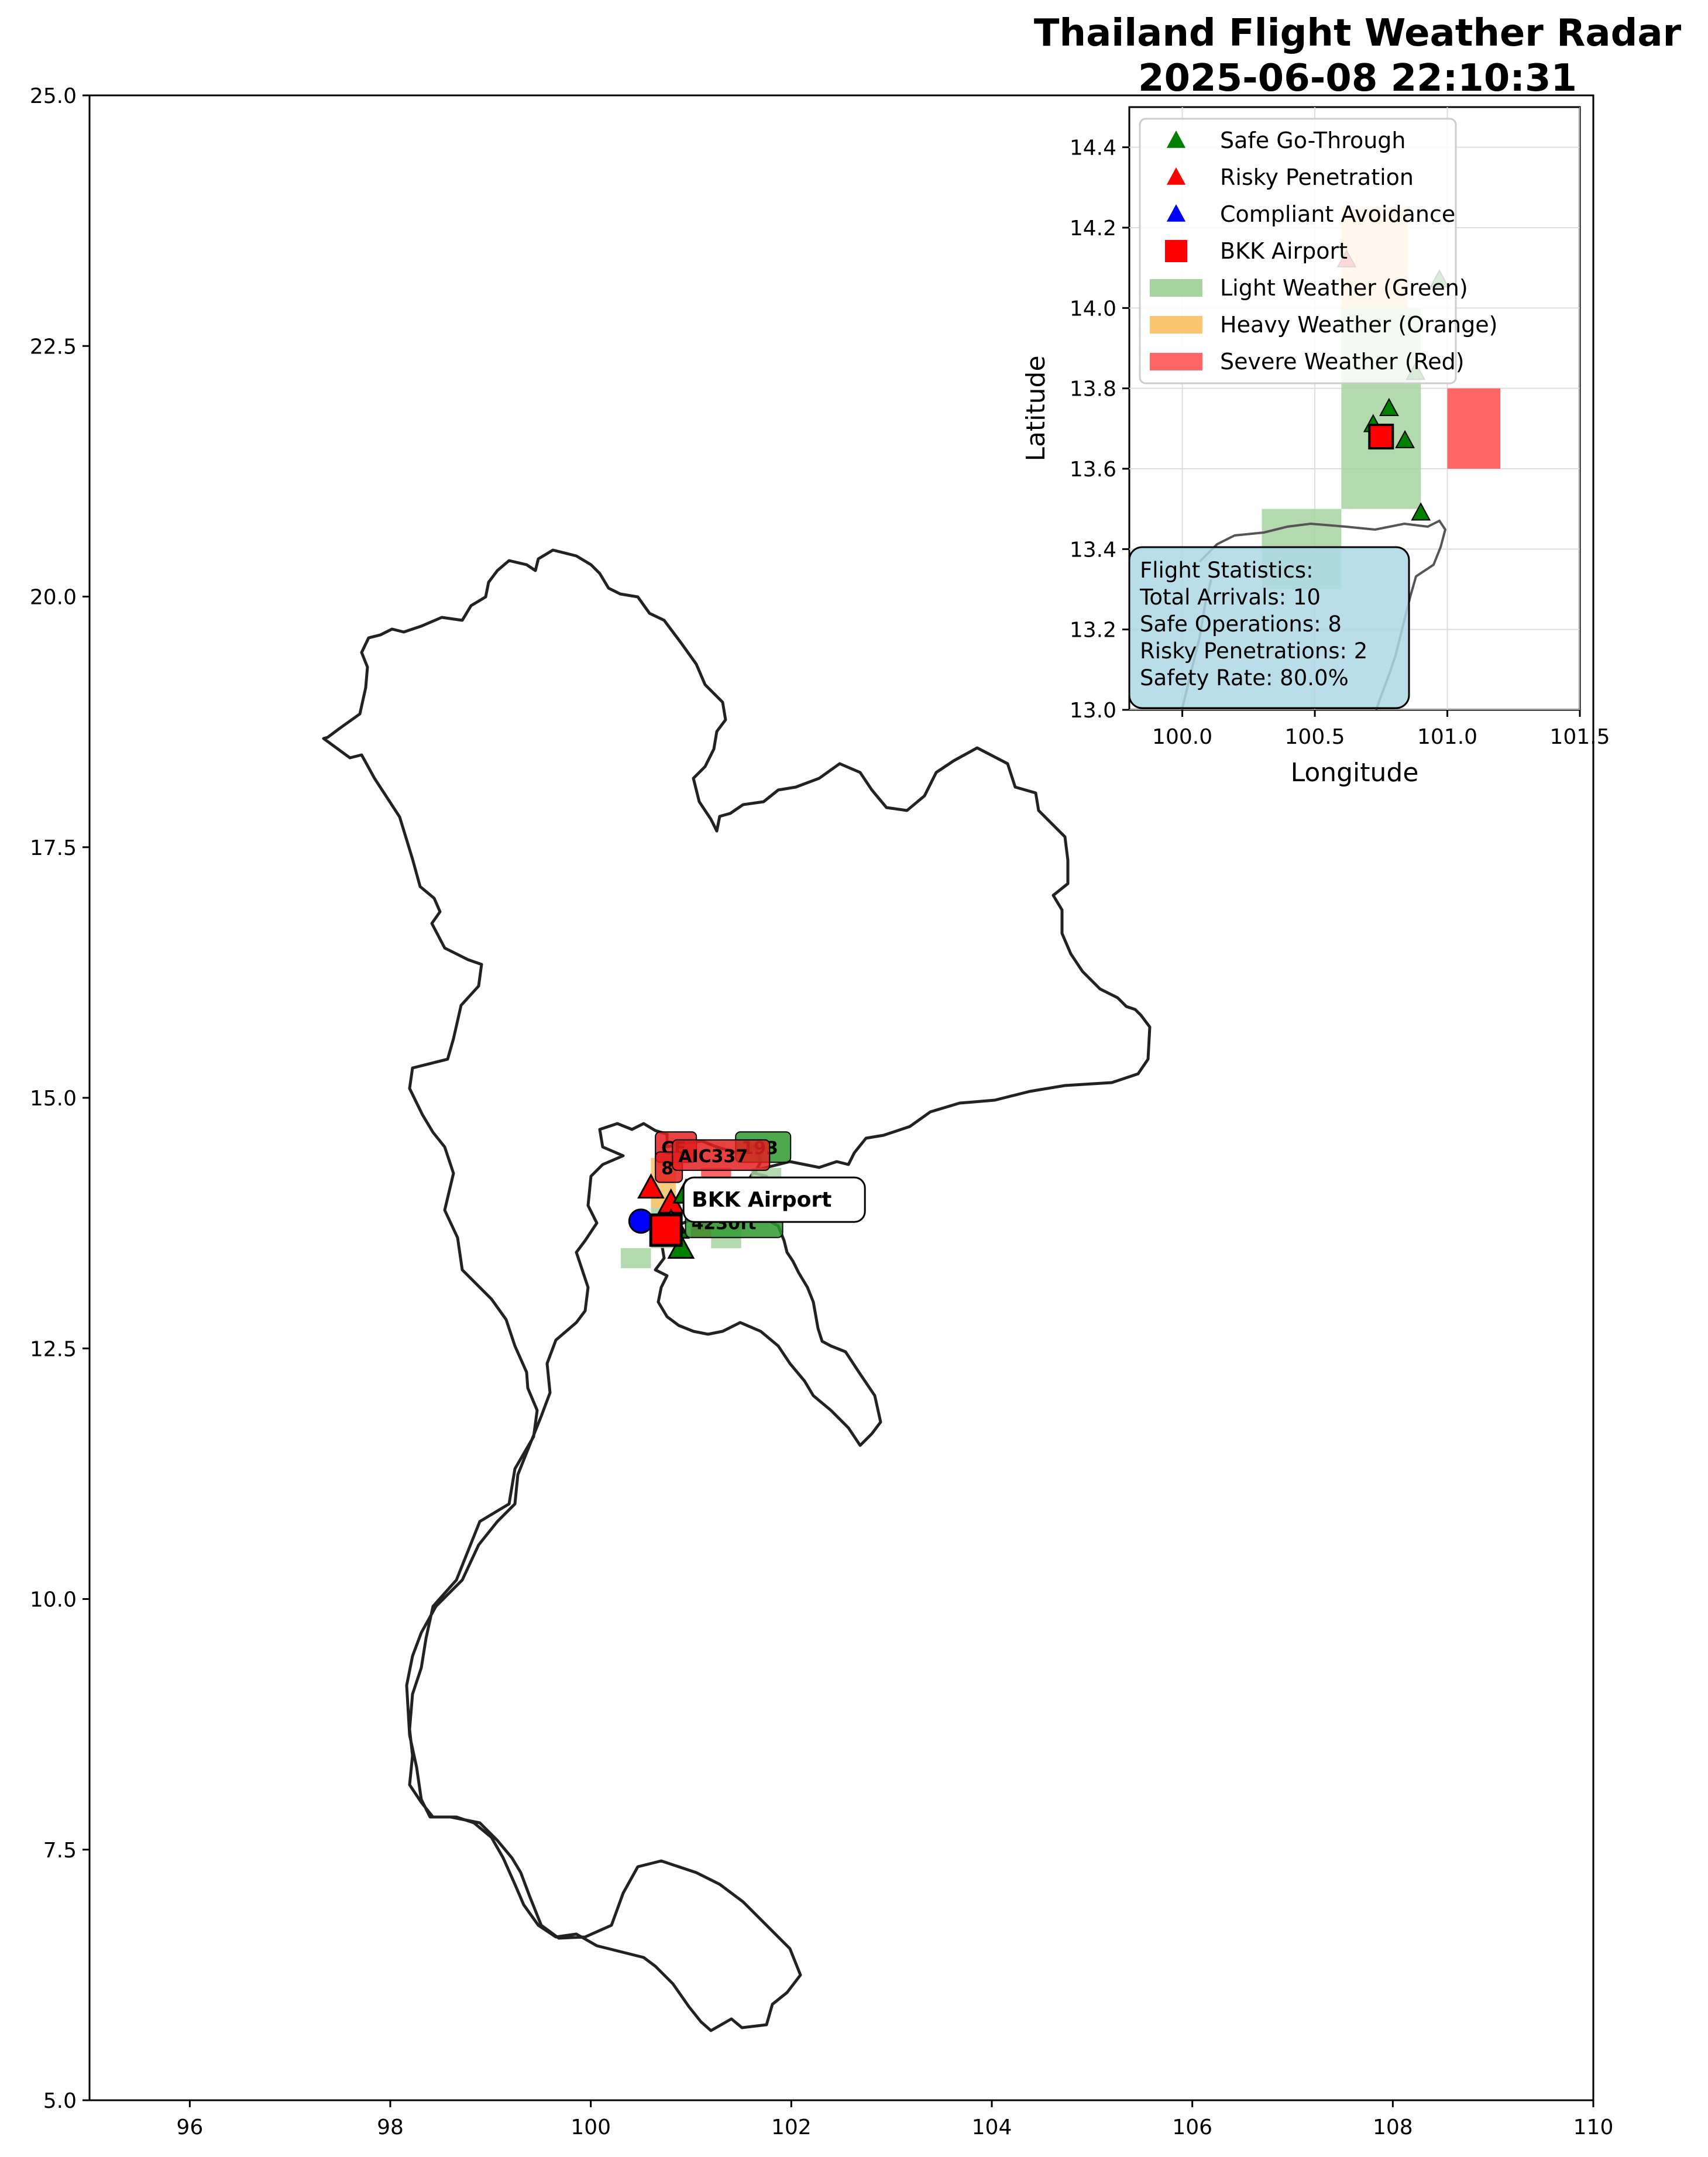 The height and width of the screenshot is (2157, 1708). I want to click on legend-label: Safe Go-Through, so click(1313, 140).